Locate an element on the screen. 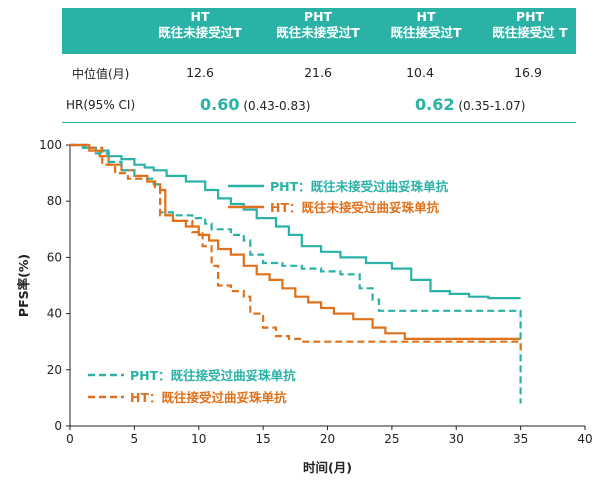 The height and width of the screenshot is (482, 614). legend-ht-naive-label: HT：既往未接受过曲妥珠单抗 is located at coordinates (354, 207).